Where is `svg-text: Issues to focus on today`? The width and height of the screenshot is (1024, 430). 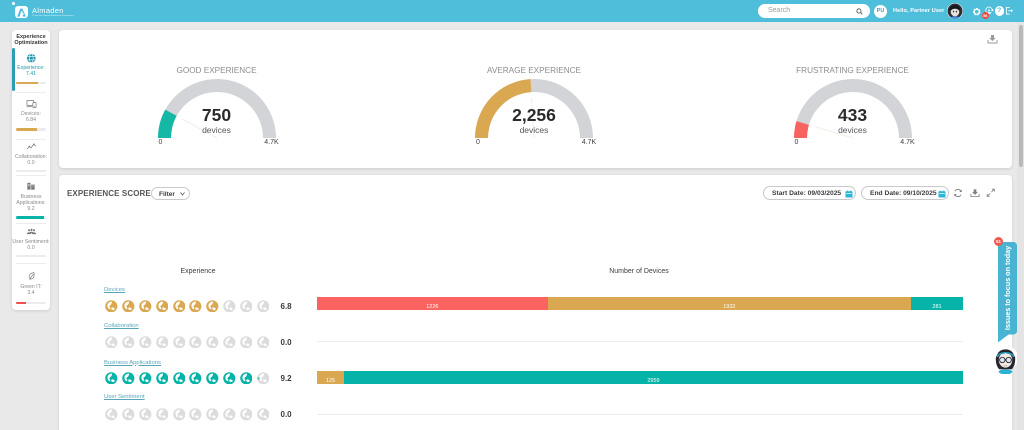 svg-text: Issues to focus on today is located at coordinates (1007, 288).